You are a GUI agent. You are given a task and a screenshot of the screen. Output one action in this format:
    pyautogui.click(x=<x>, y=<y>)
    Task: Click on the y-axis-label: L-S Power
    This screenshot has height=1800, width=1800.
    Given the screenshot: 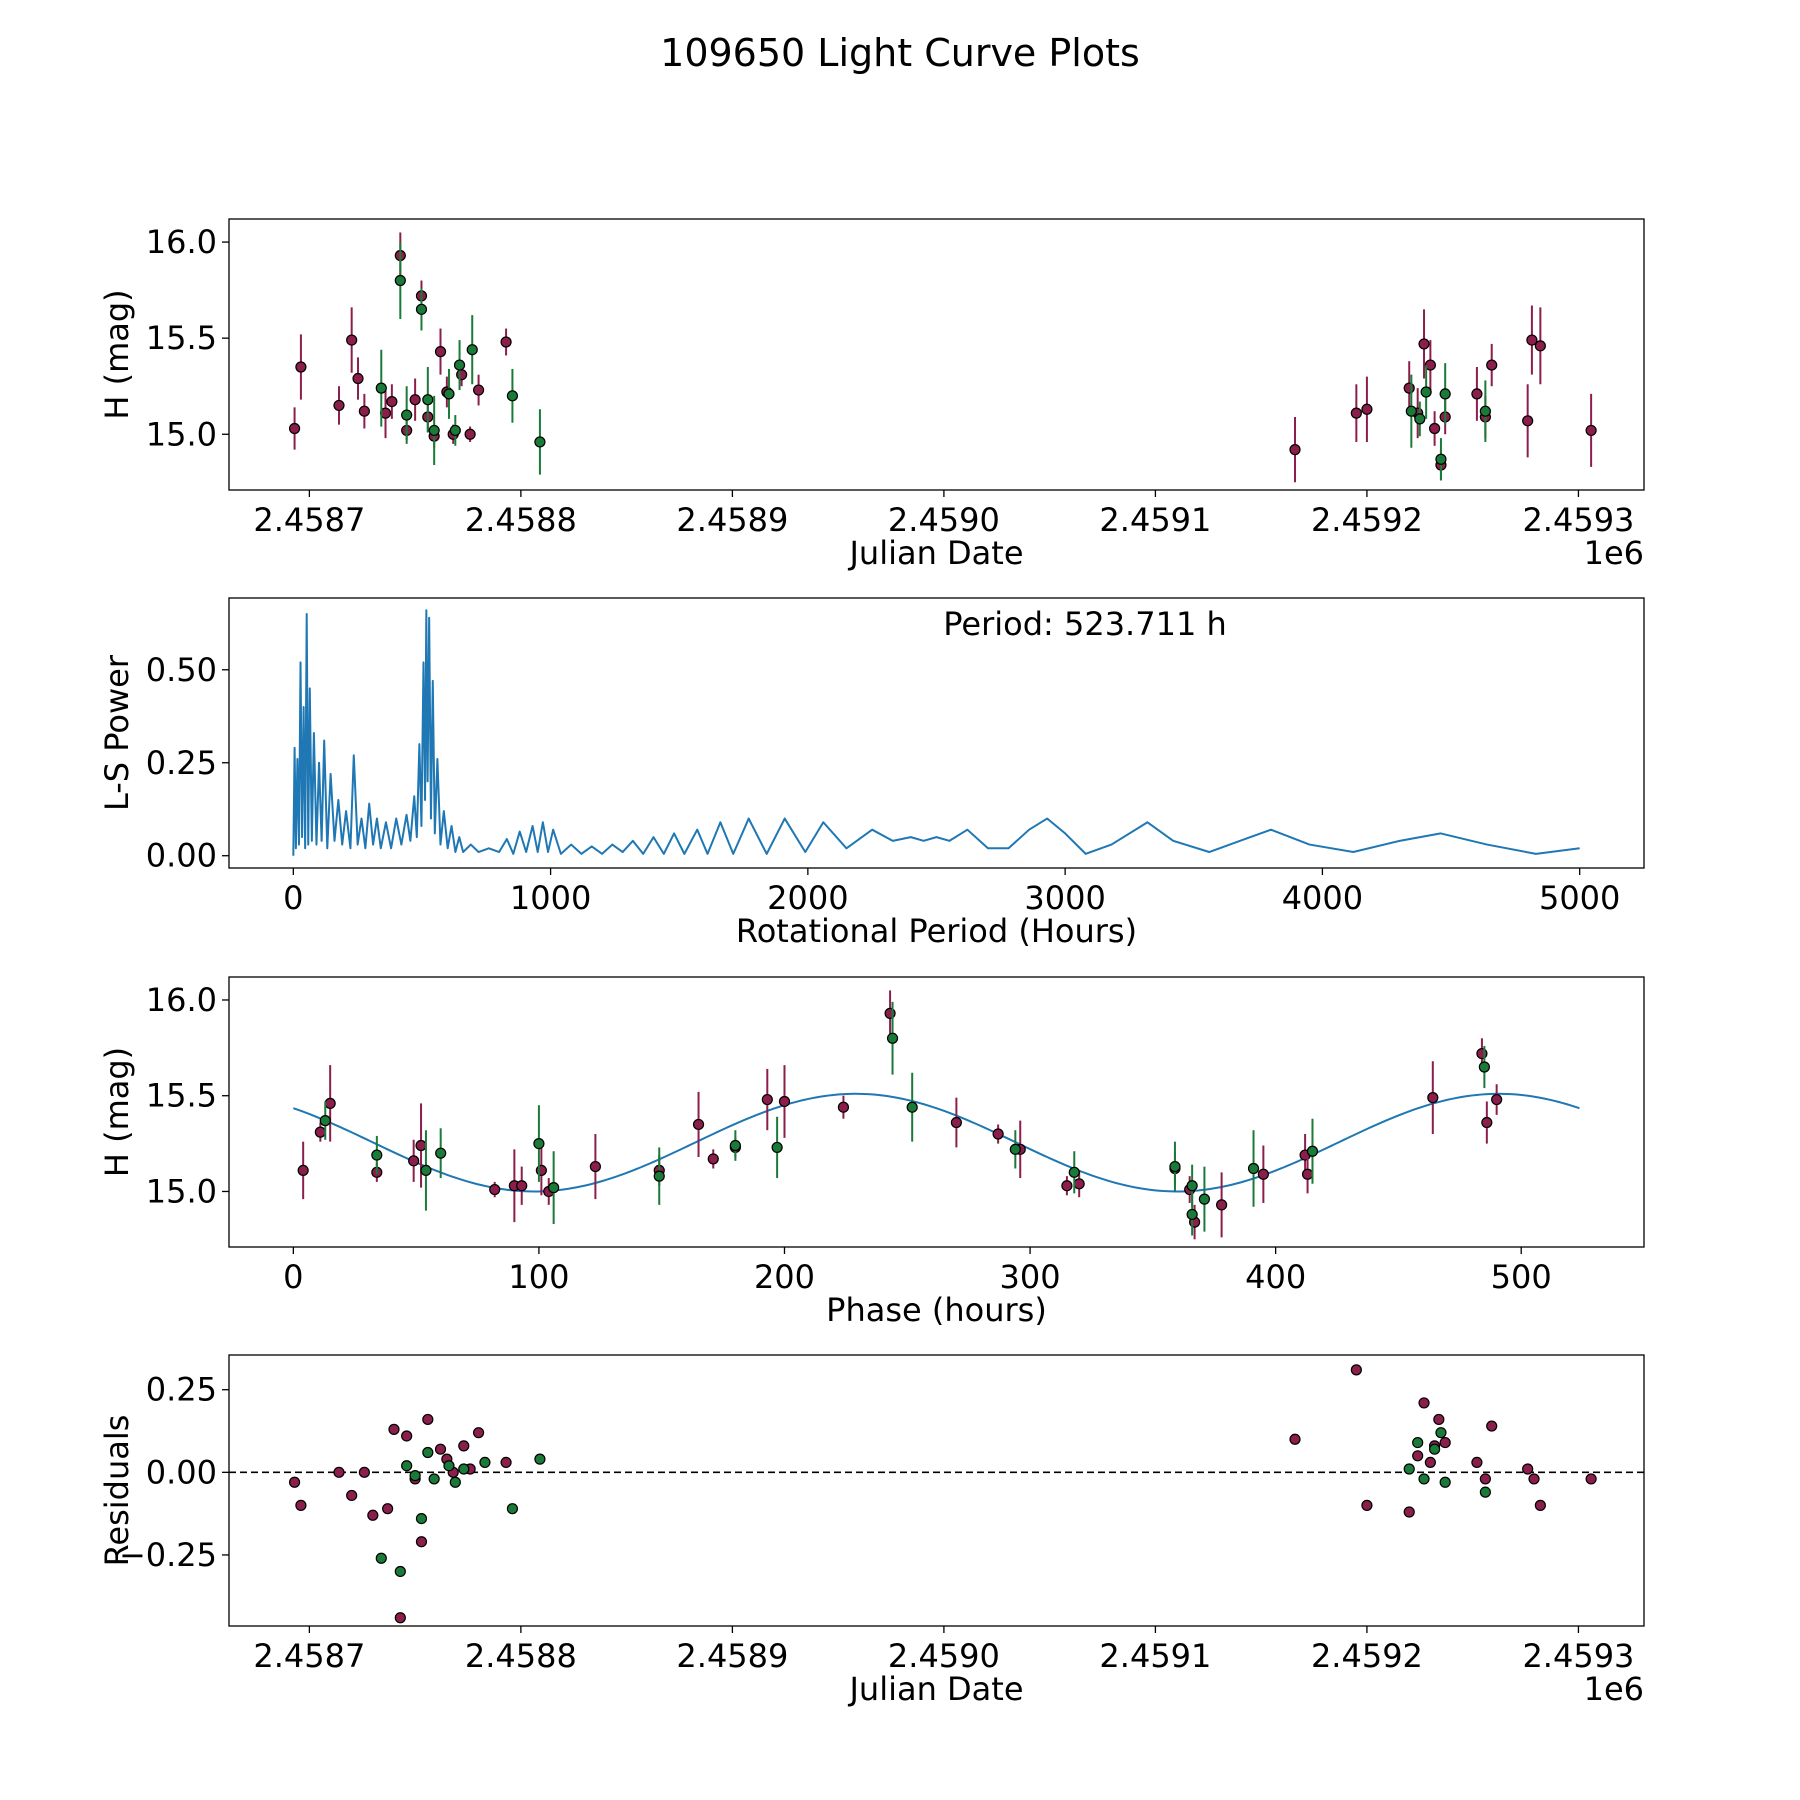 What is the action you would take?
    pyautogui.click(x=117, y=732)
    